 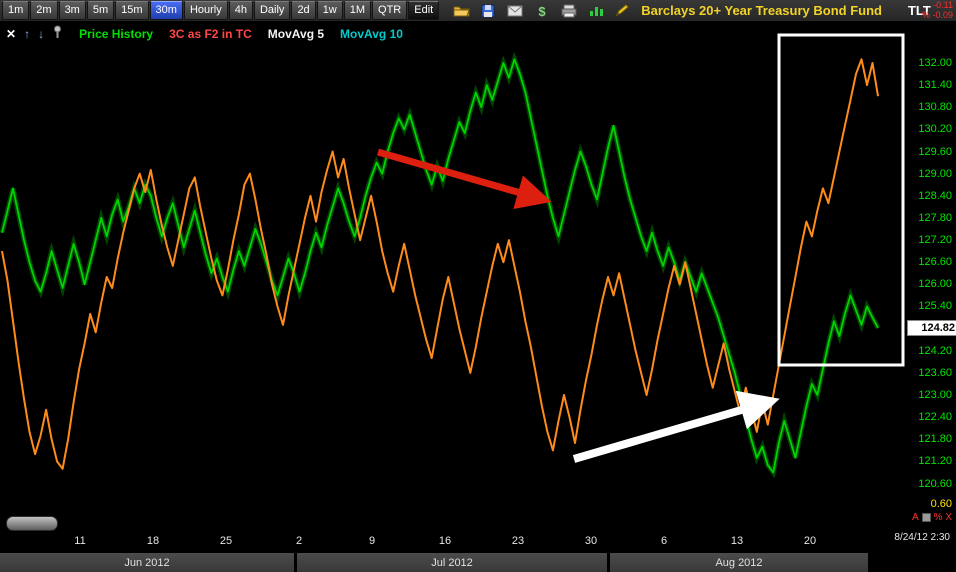 What do you see at coordinates (569, 11) in the screenshot?
I see `print-icon` at bounding box center [569, 11].